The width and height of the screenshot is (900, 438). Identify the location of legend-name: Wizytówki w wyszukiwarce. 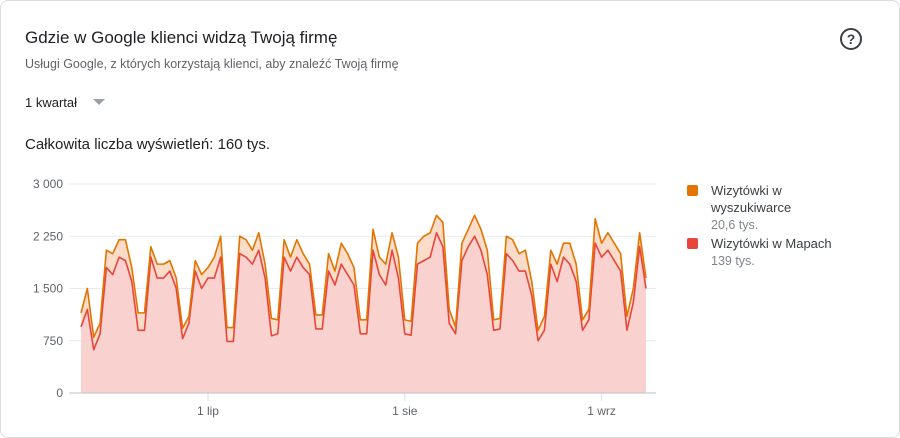
(750, 199).